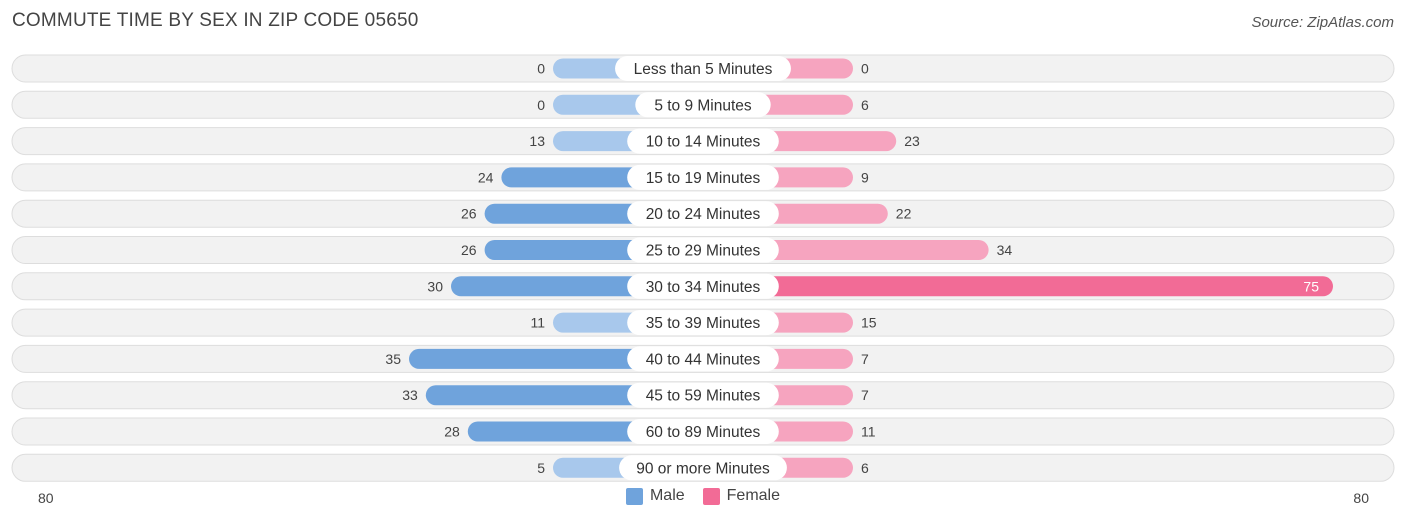  I want to click on value-label-male: 28, so click(452, 432).